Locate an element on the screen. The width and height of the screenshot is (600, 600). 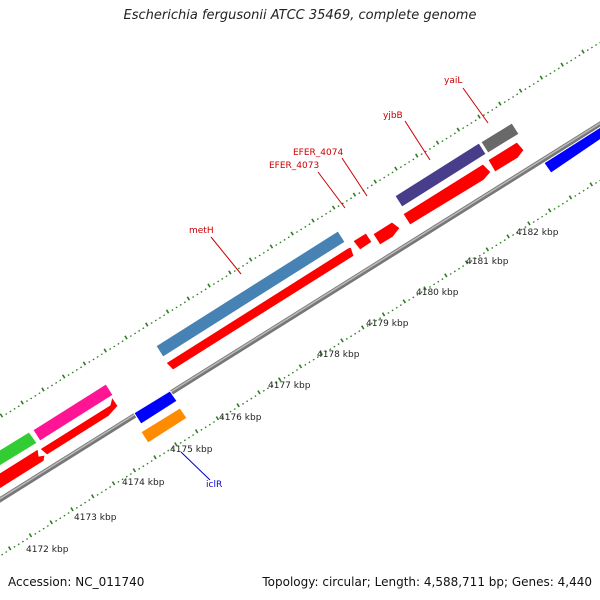
scale-label-4174: 4174 kbp is located at coordinates (143, 483).